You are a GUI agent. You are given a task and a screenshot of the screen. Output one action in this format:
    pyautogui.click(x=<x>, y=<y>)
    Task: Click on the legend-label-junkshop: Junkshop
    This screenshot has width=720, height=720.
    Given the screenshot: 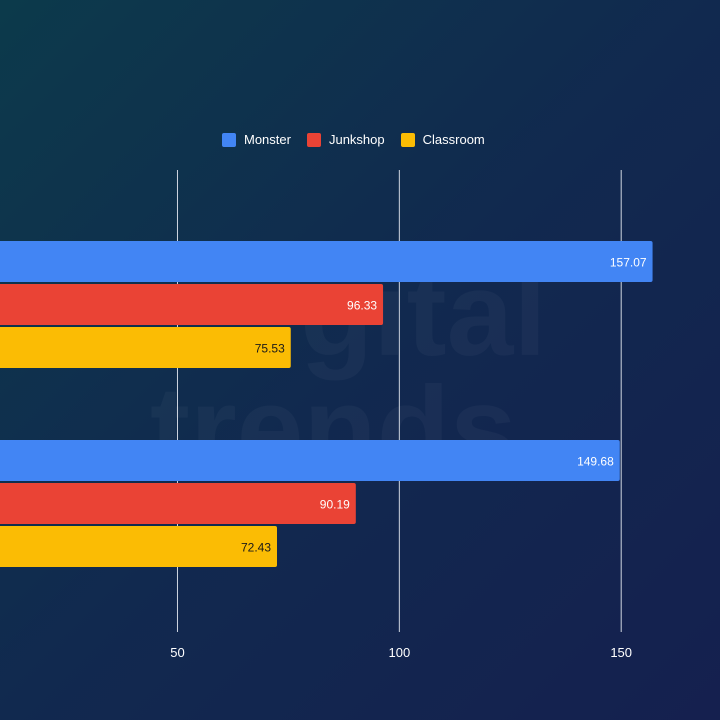 What is the action you would take?
    pyautogui.click(x=356, y=139)
    